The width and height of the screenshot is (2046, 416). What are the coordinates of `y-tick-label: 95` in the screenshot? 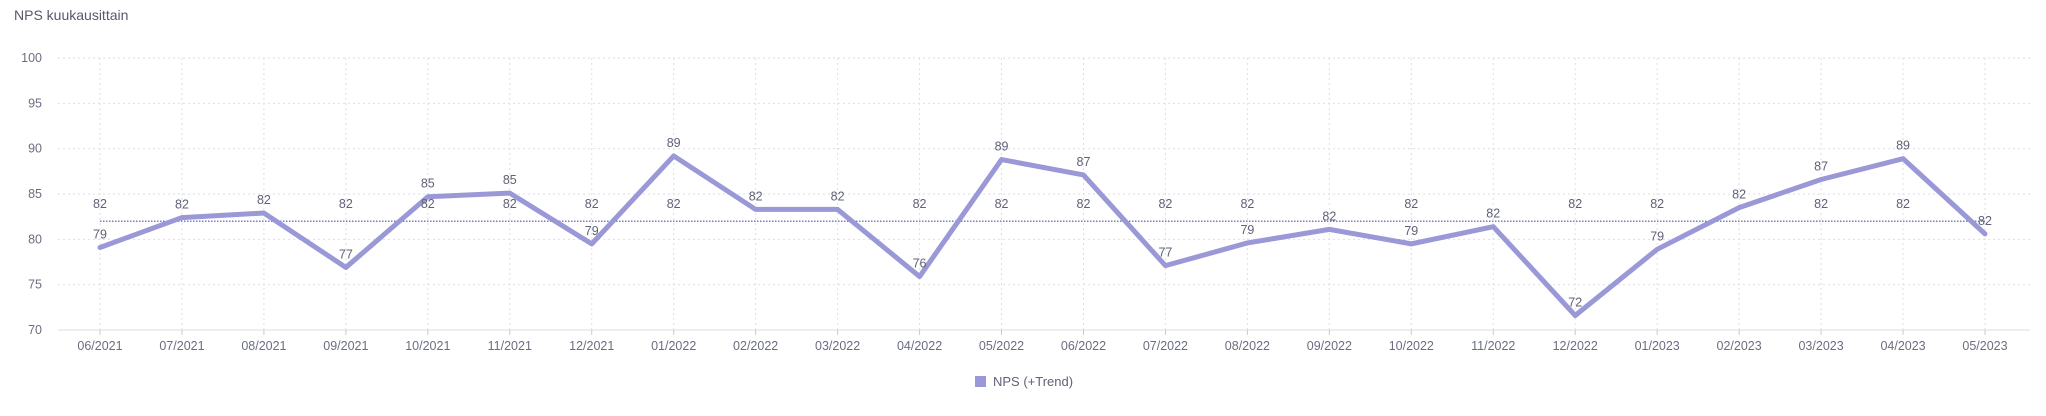 It's located at (35, 103).